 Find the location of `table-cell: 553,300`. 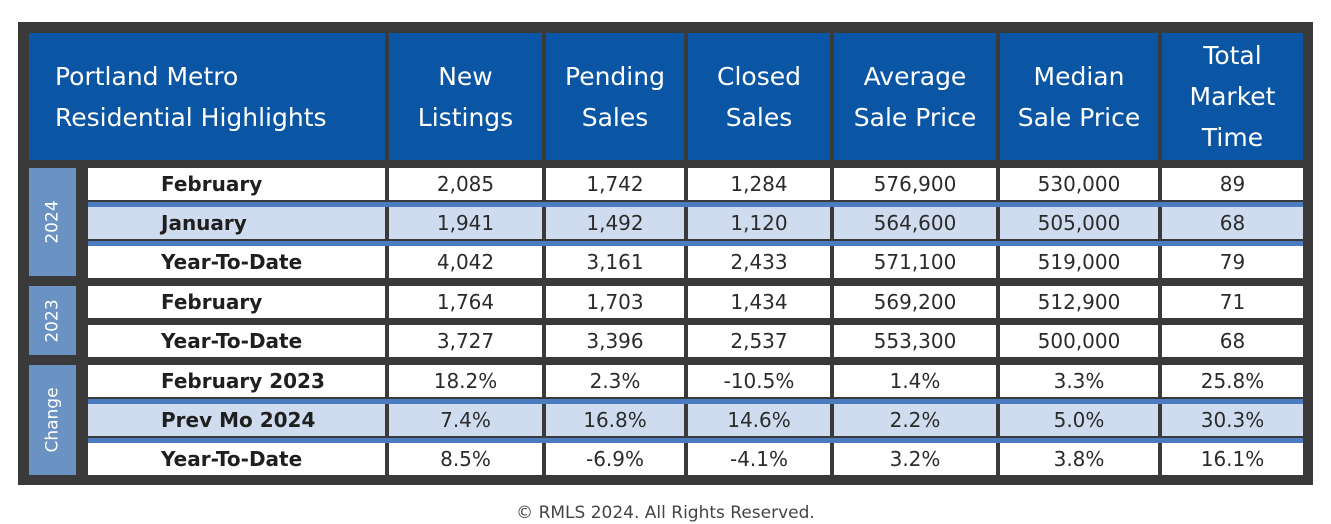

table-cell: 553,300 is located at coordinates (915, 341).